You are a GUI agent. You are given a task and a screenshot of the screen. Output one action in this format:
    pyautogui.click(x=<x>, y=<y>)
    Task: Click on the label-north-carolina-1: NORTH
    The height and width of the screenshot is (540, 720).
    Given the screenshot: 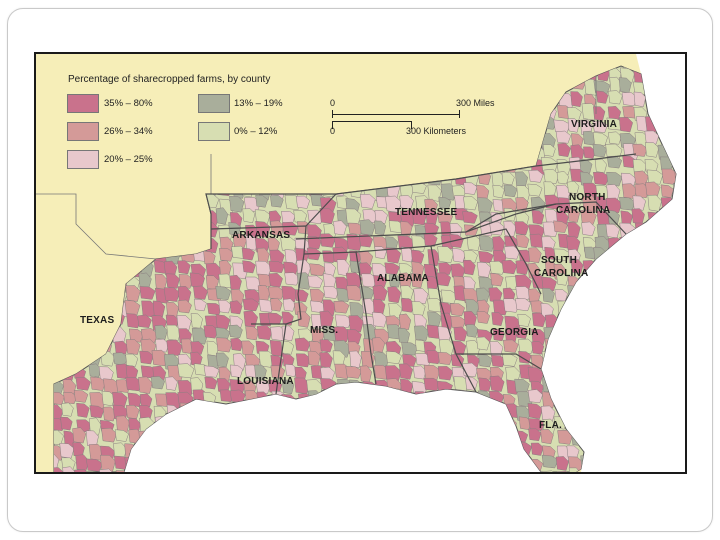 What is the action you would take?
    pyautogui.click(x=587, y=197)
    